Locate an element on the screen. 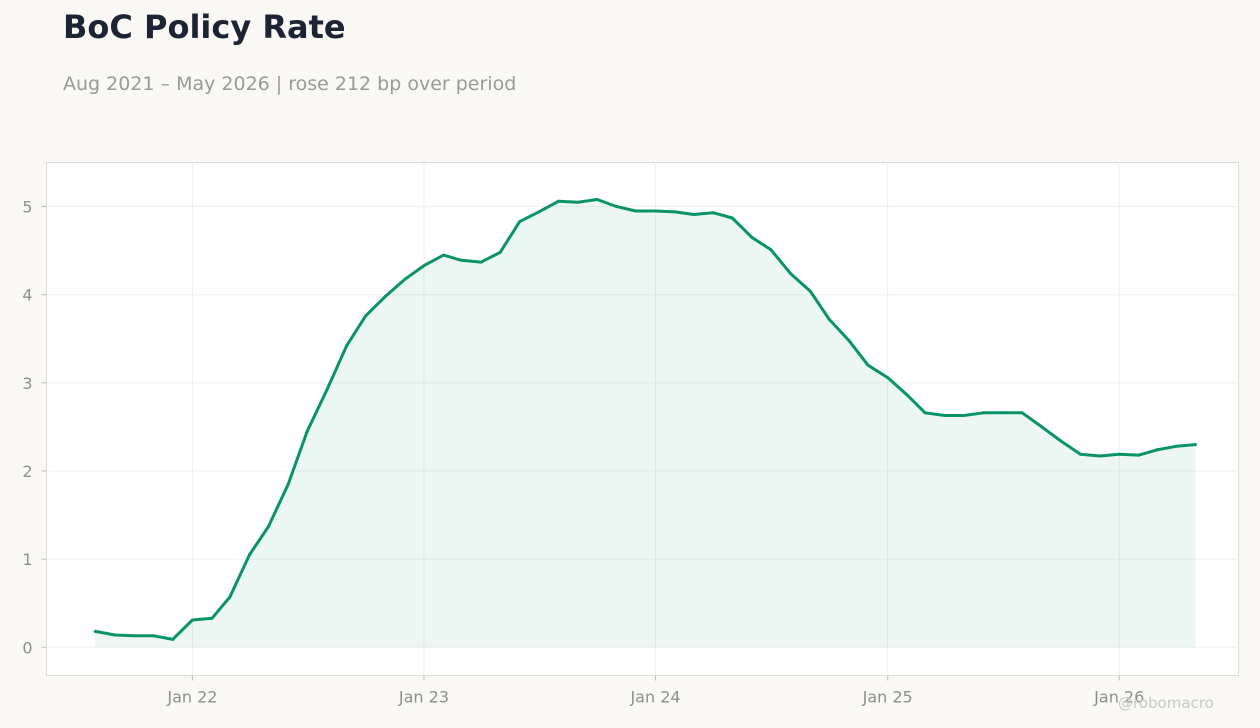 The width and height of the screenshot is (1260, 728). x-tick-label: Jan 25 is located at coordinates (887, 697).